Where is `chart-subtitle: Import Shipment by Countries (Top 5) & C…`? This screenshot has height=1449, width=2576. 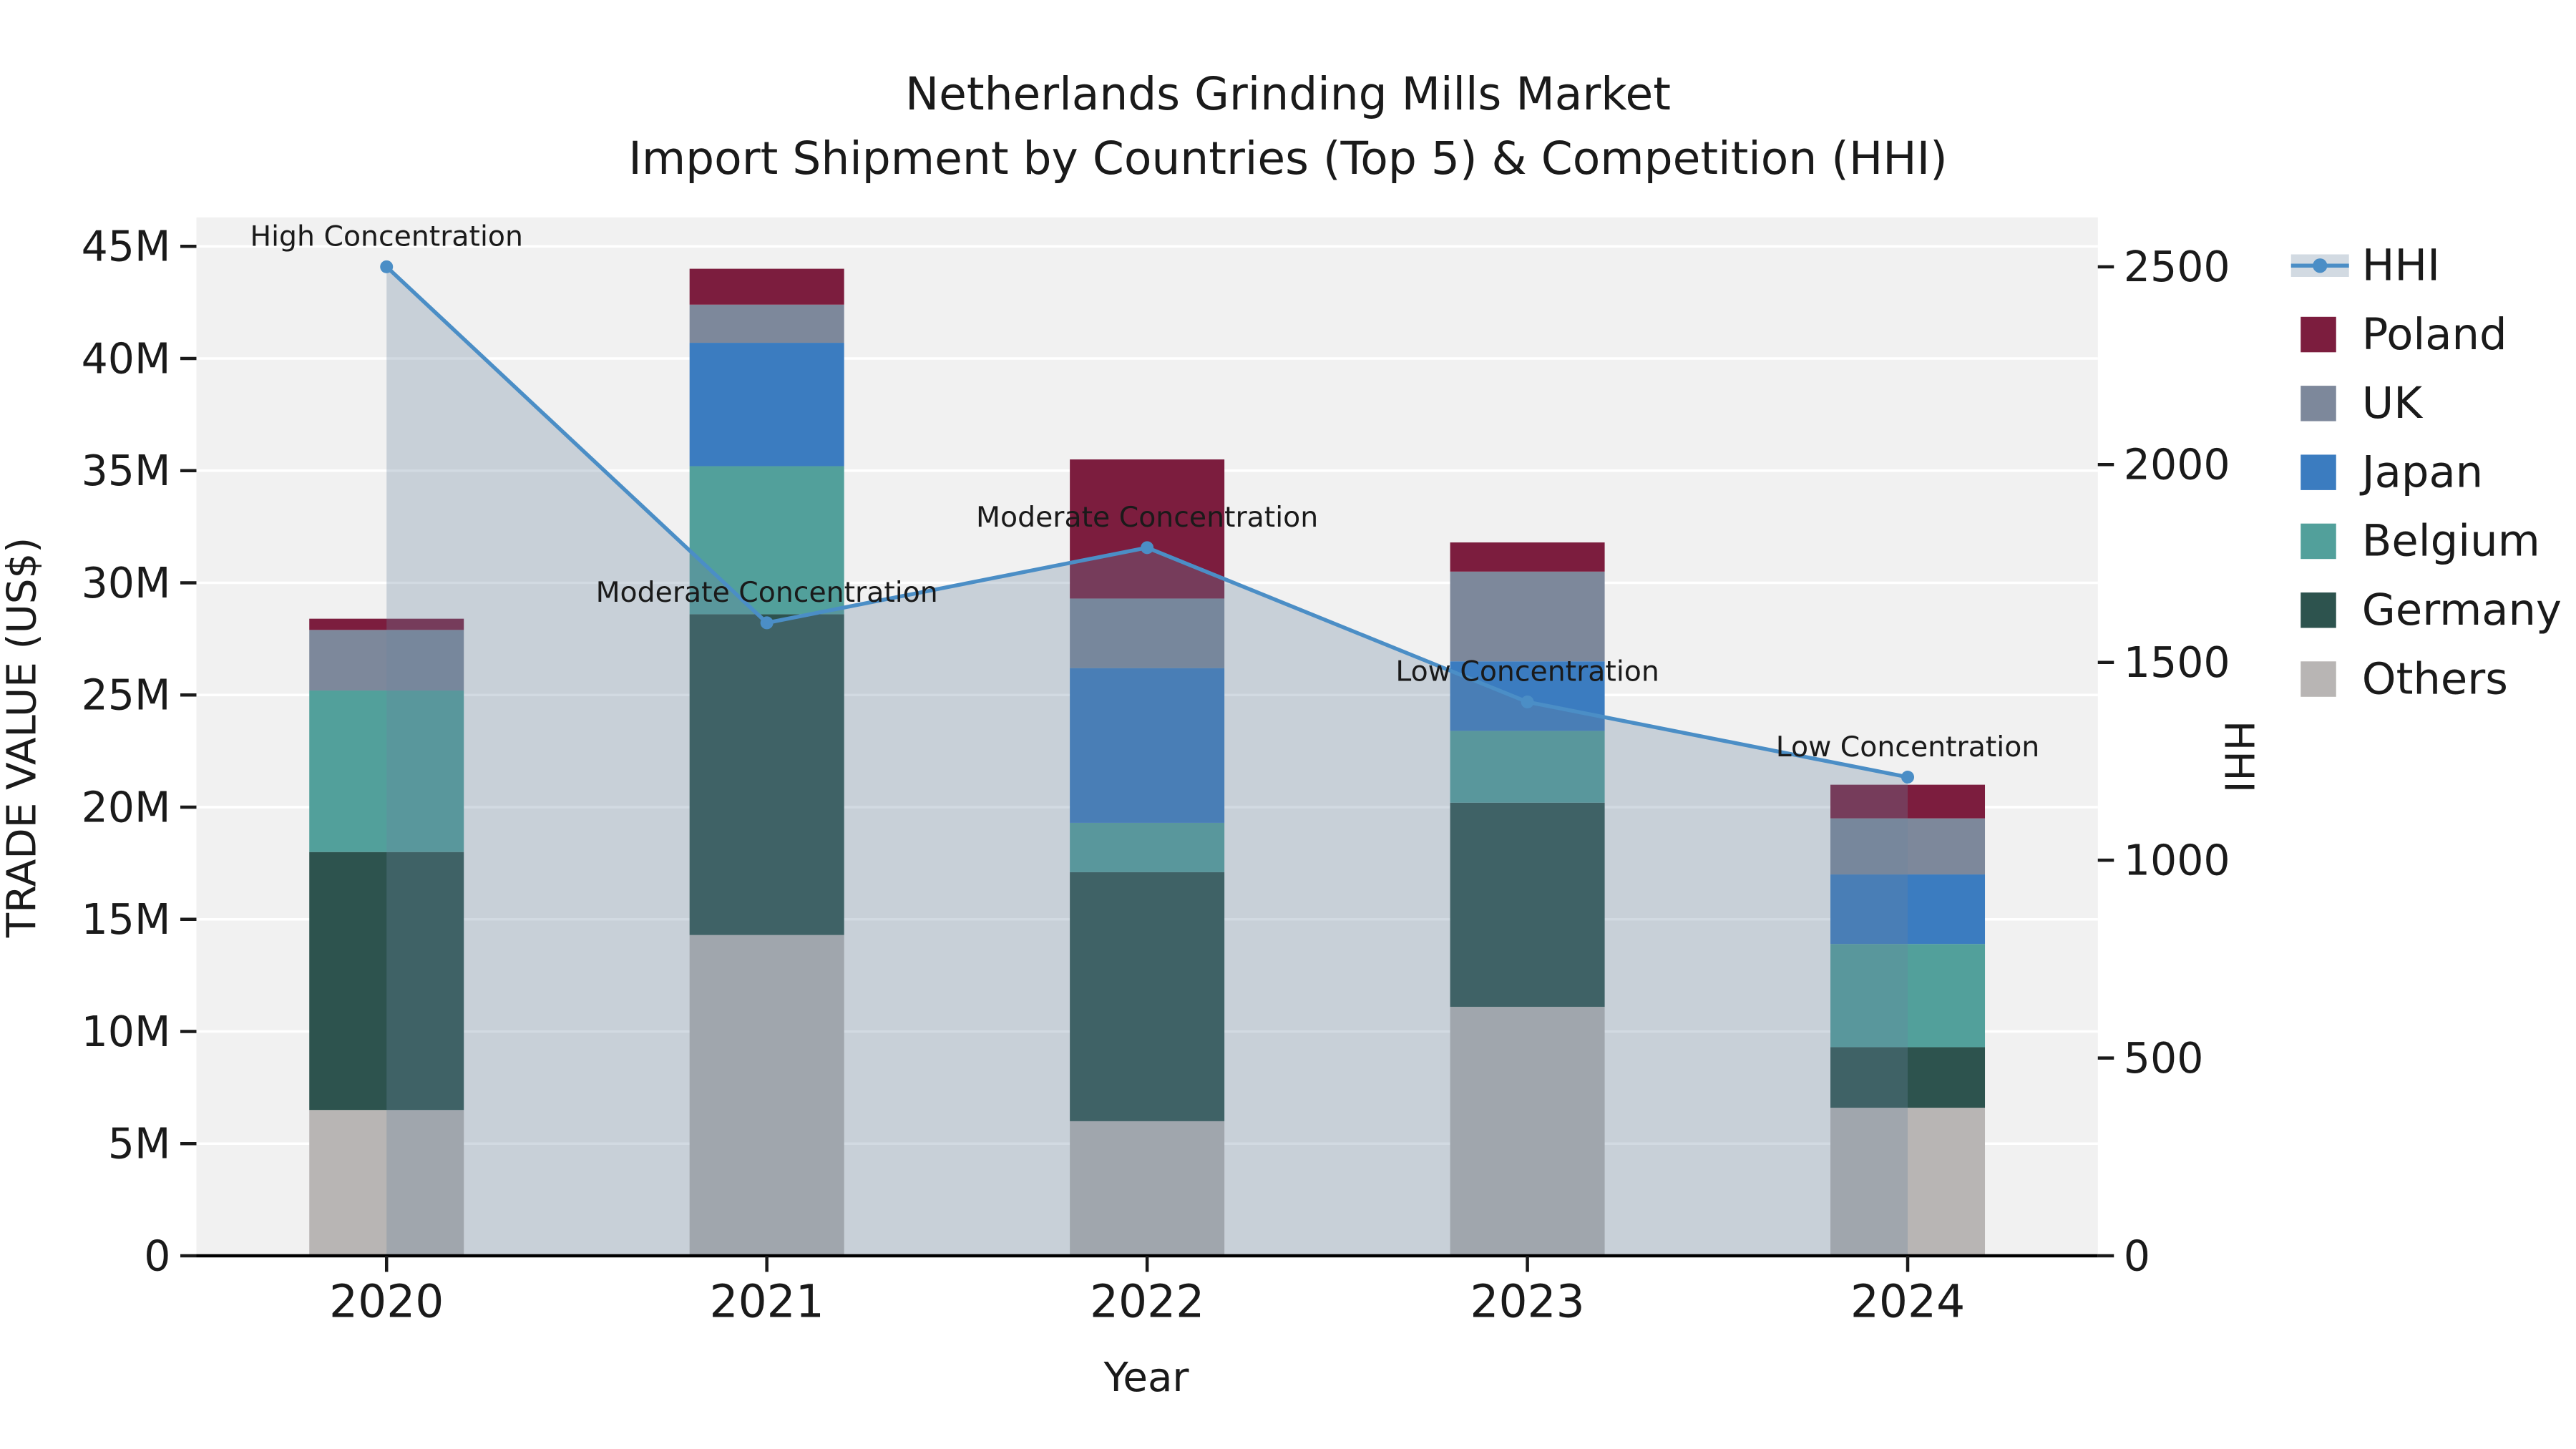
chart-subtitle: Import Shipment by Countries (Top 5) & C… is located at coordinates (1288, 158).